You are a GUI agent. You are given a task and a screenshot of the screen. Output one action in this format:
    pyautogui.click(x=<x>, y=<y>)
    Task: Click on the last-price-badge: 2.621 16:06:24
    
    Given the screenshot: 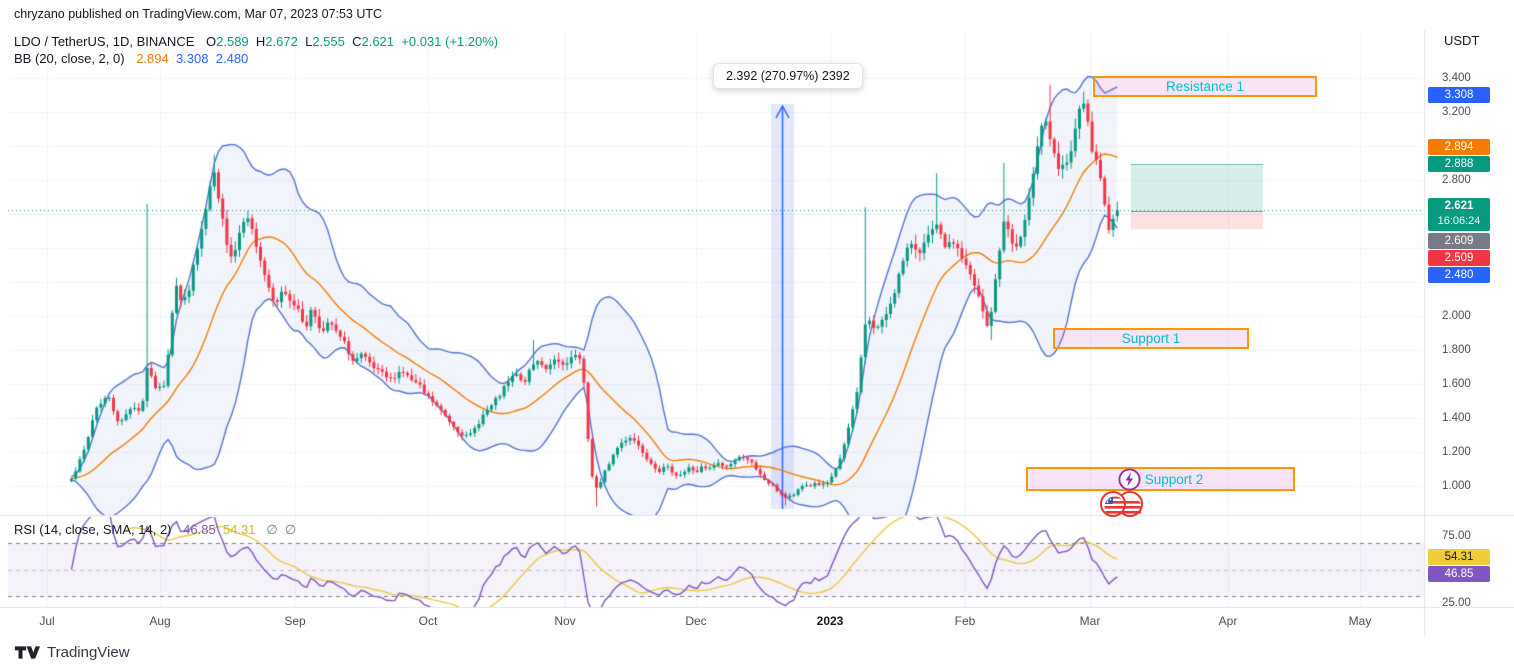 What is the action you would take?
    pyautogui.click(x=1459, y=214)
    